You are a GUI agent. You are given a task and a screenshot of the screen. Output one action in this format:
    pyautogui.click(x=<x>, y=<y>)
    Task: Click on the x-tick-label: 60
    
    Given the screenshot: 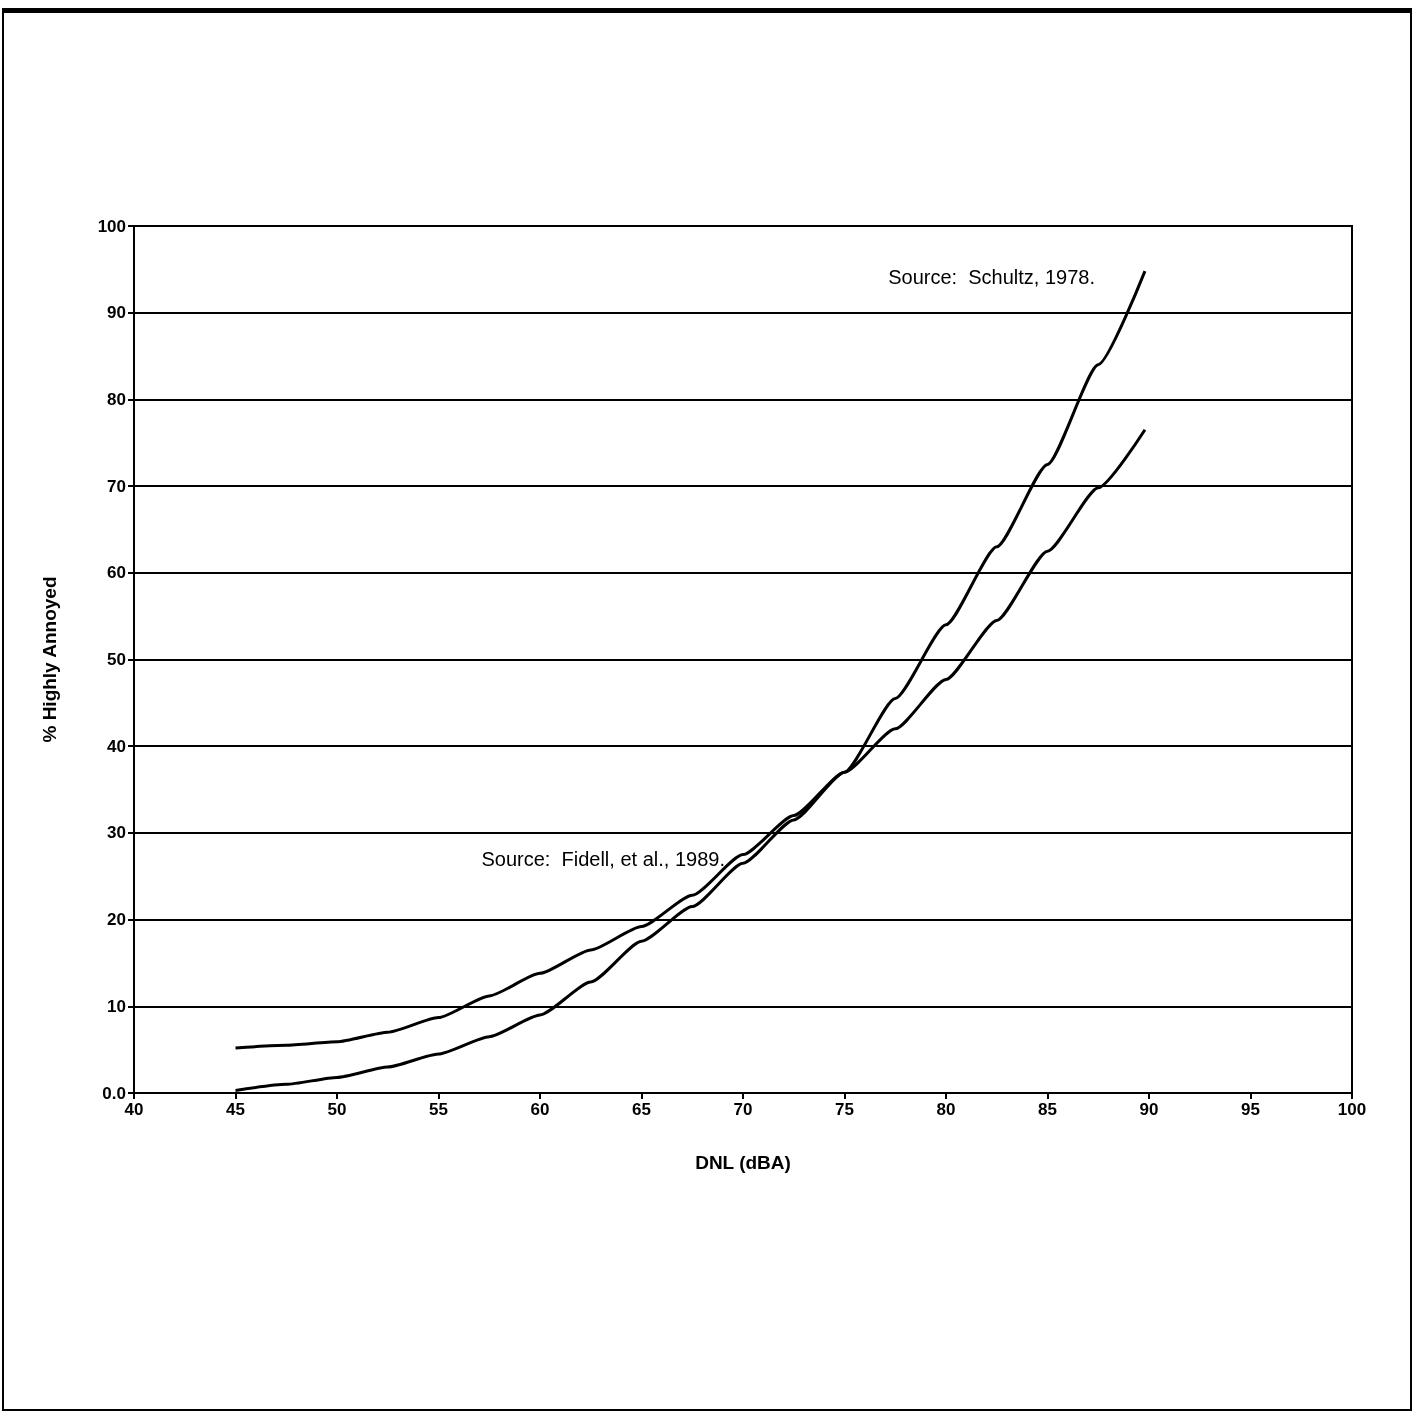 What is the action you would take?
    pyautogui.click(x=540, y=1109)
    